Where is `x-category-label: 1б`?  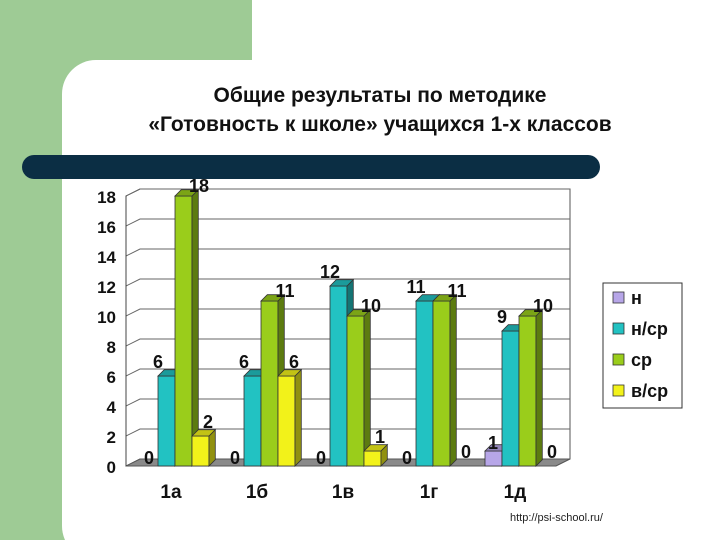
x-category-label: 1б is located at coordinates (257, 492).